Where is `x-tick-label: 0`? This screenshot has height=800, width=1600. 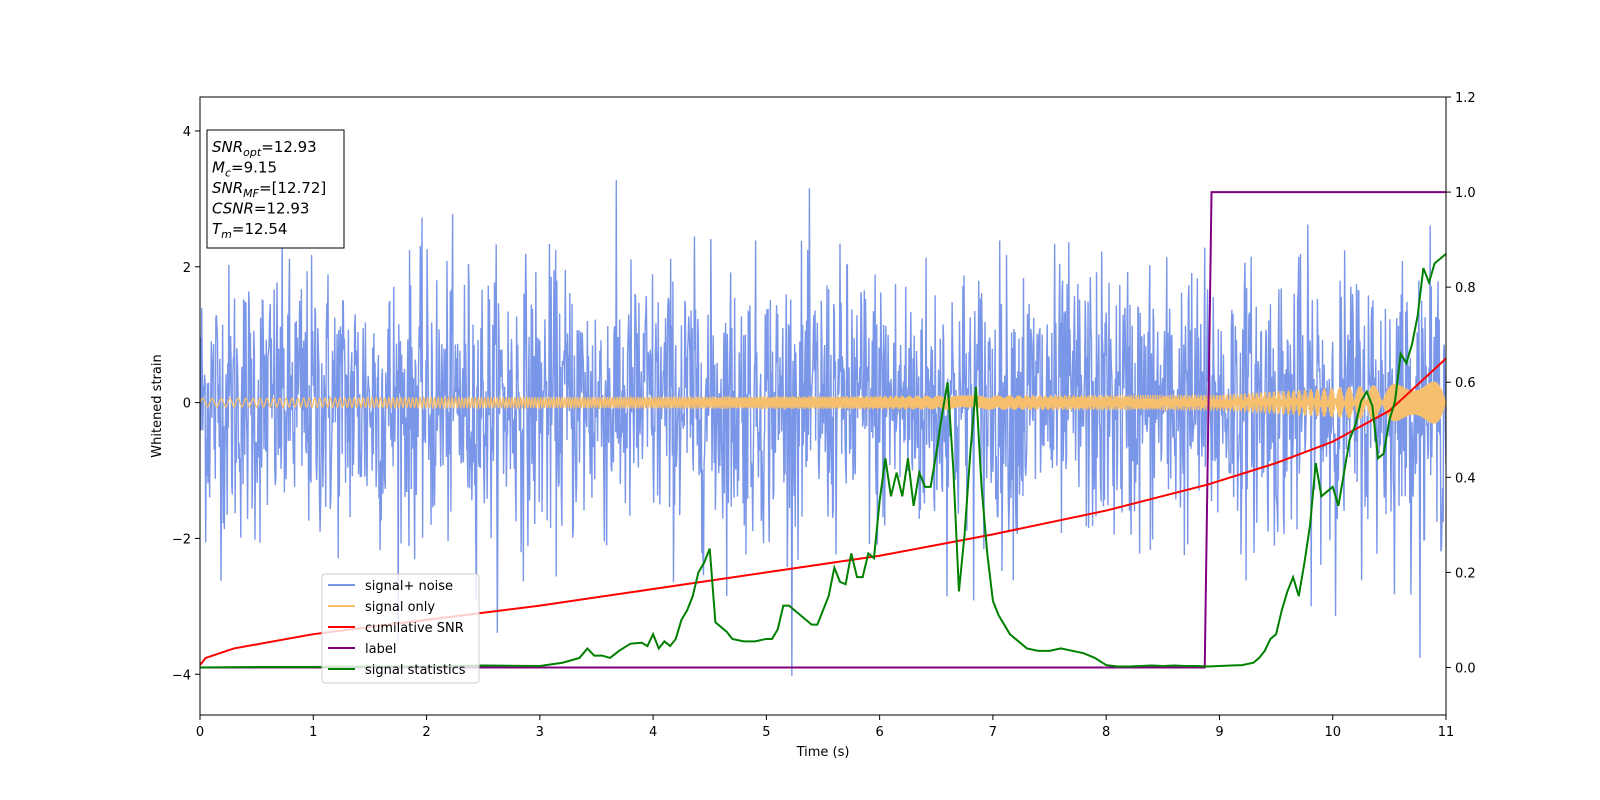
x-tick-label: 0 is located at coordinates (200, 732).